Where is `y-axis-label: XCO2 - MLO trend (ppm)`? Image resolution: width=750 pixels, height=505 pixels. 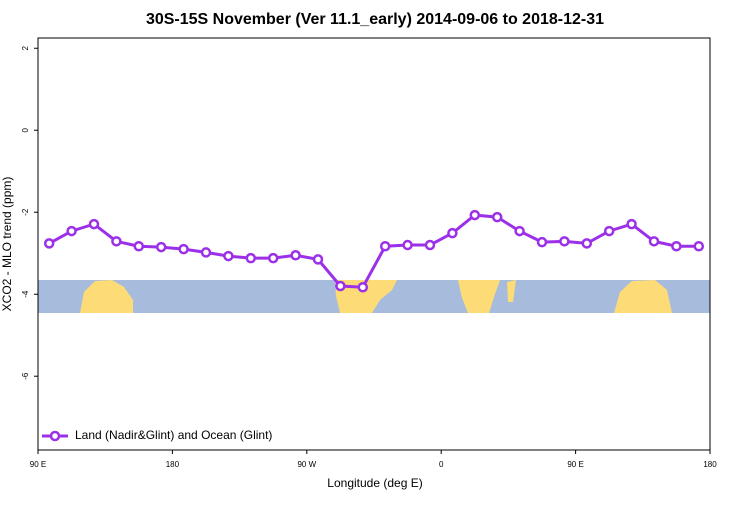
y-axis-label: XCO2 - MLO trend (ppm) is located at coordinates (7, 244).